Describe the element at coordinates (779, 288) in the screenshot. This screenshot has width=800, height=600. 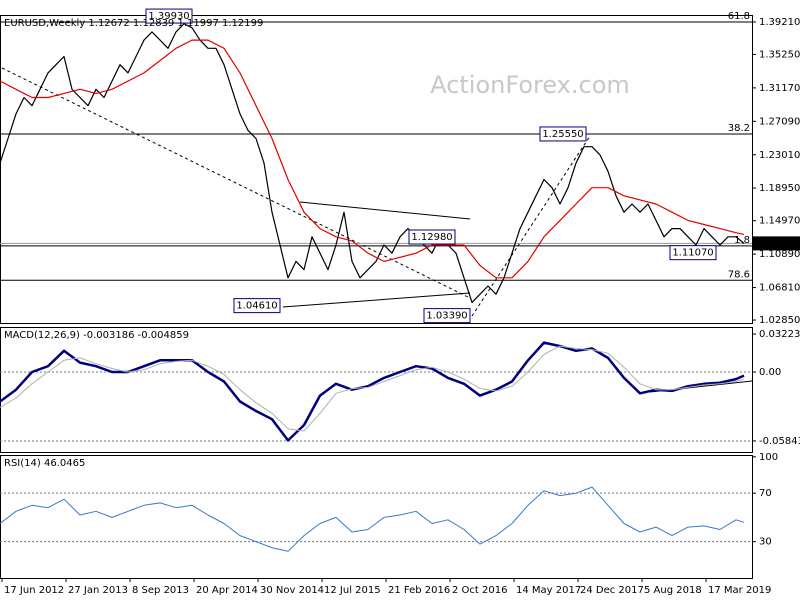
I see `y-tick-label: 1.06810` at that location.